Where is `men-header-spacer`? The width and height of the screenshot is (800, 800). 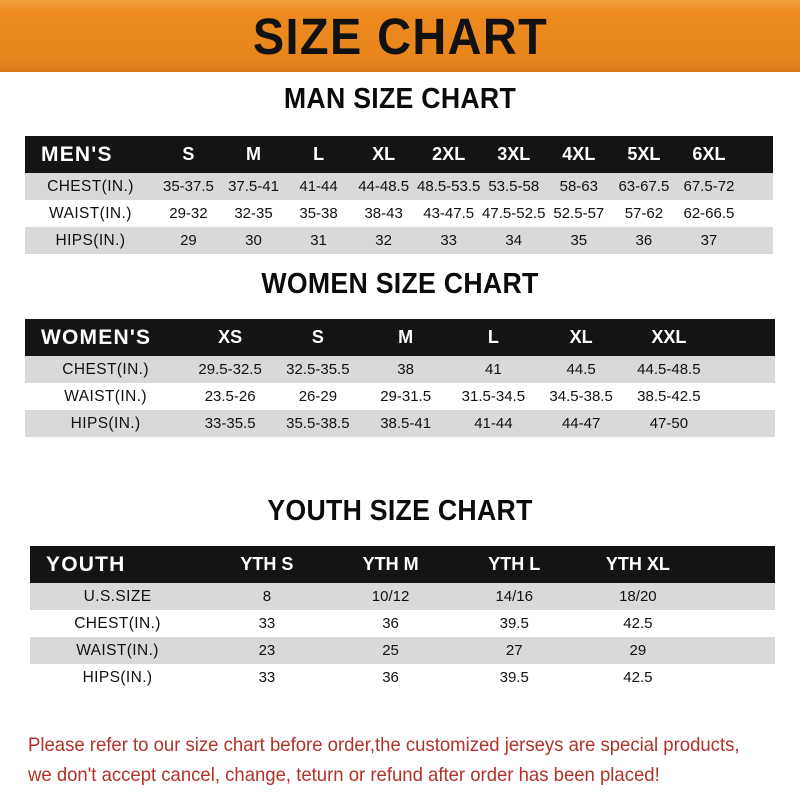
men-header-spacer is located at coordinates (757, 154).